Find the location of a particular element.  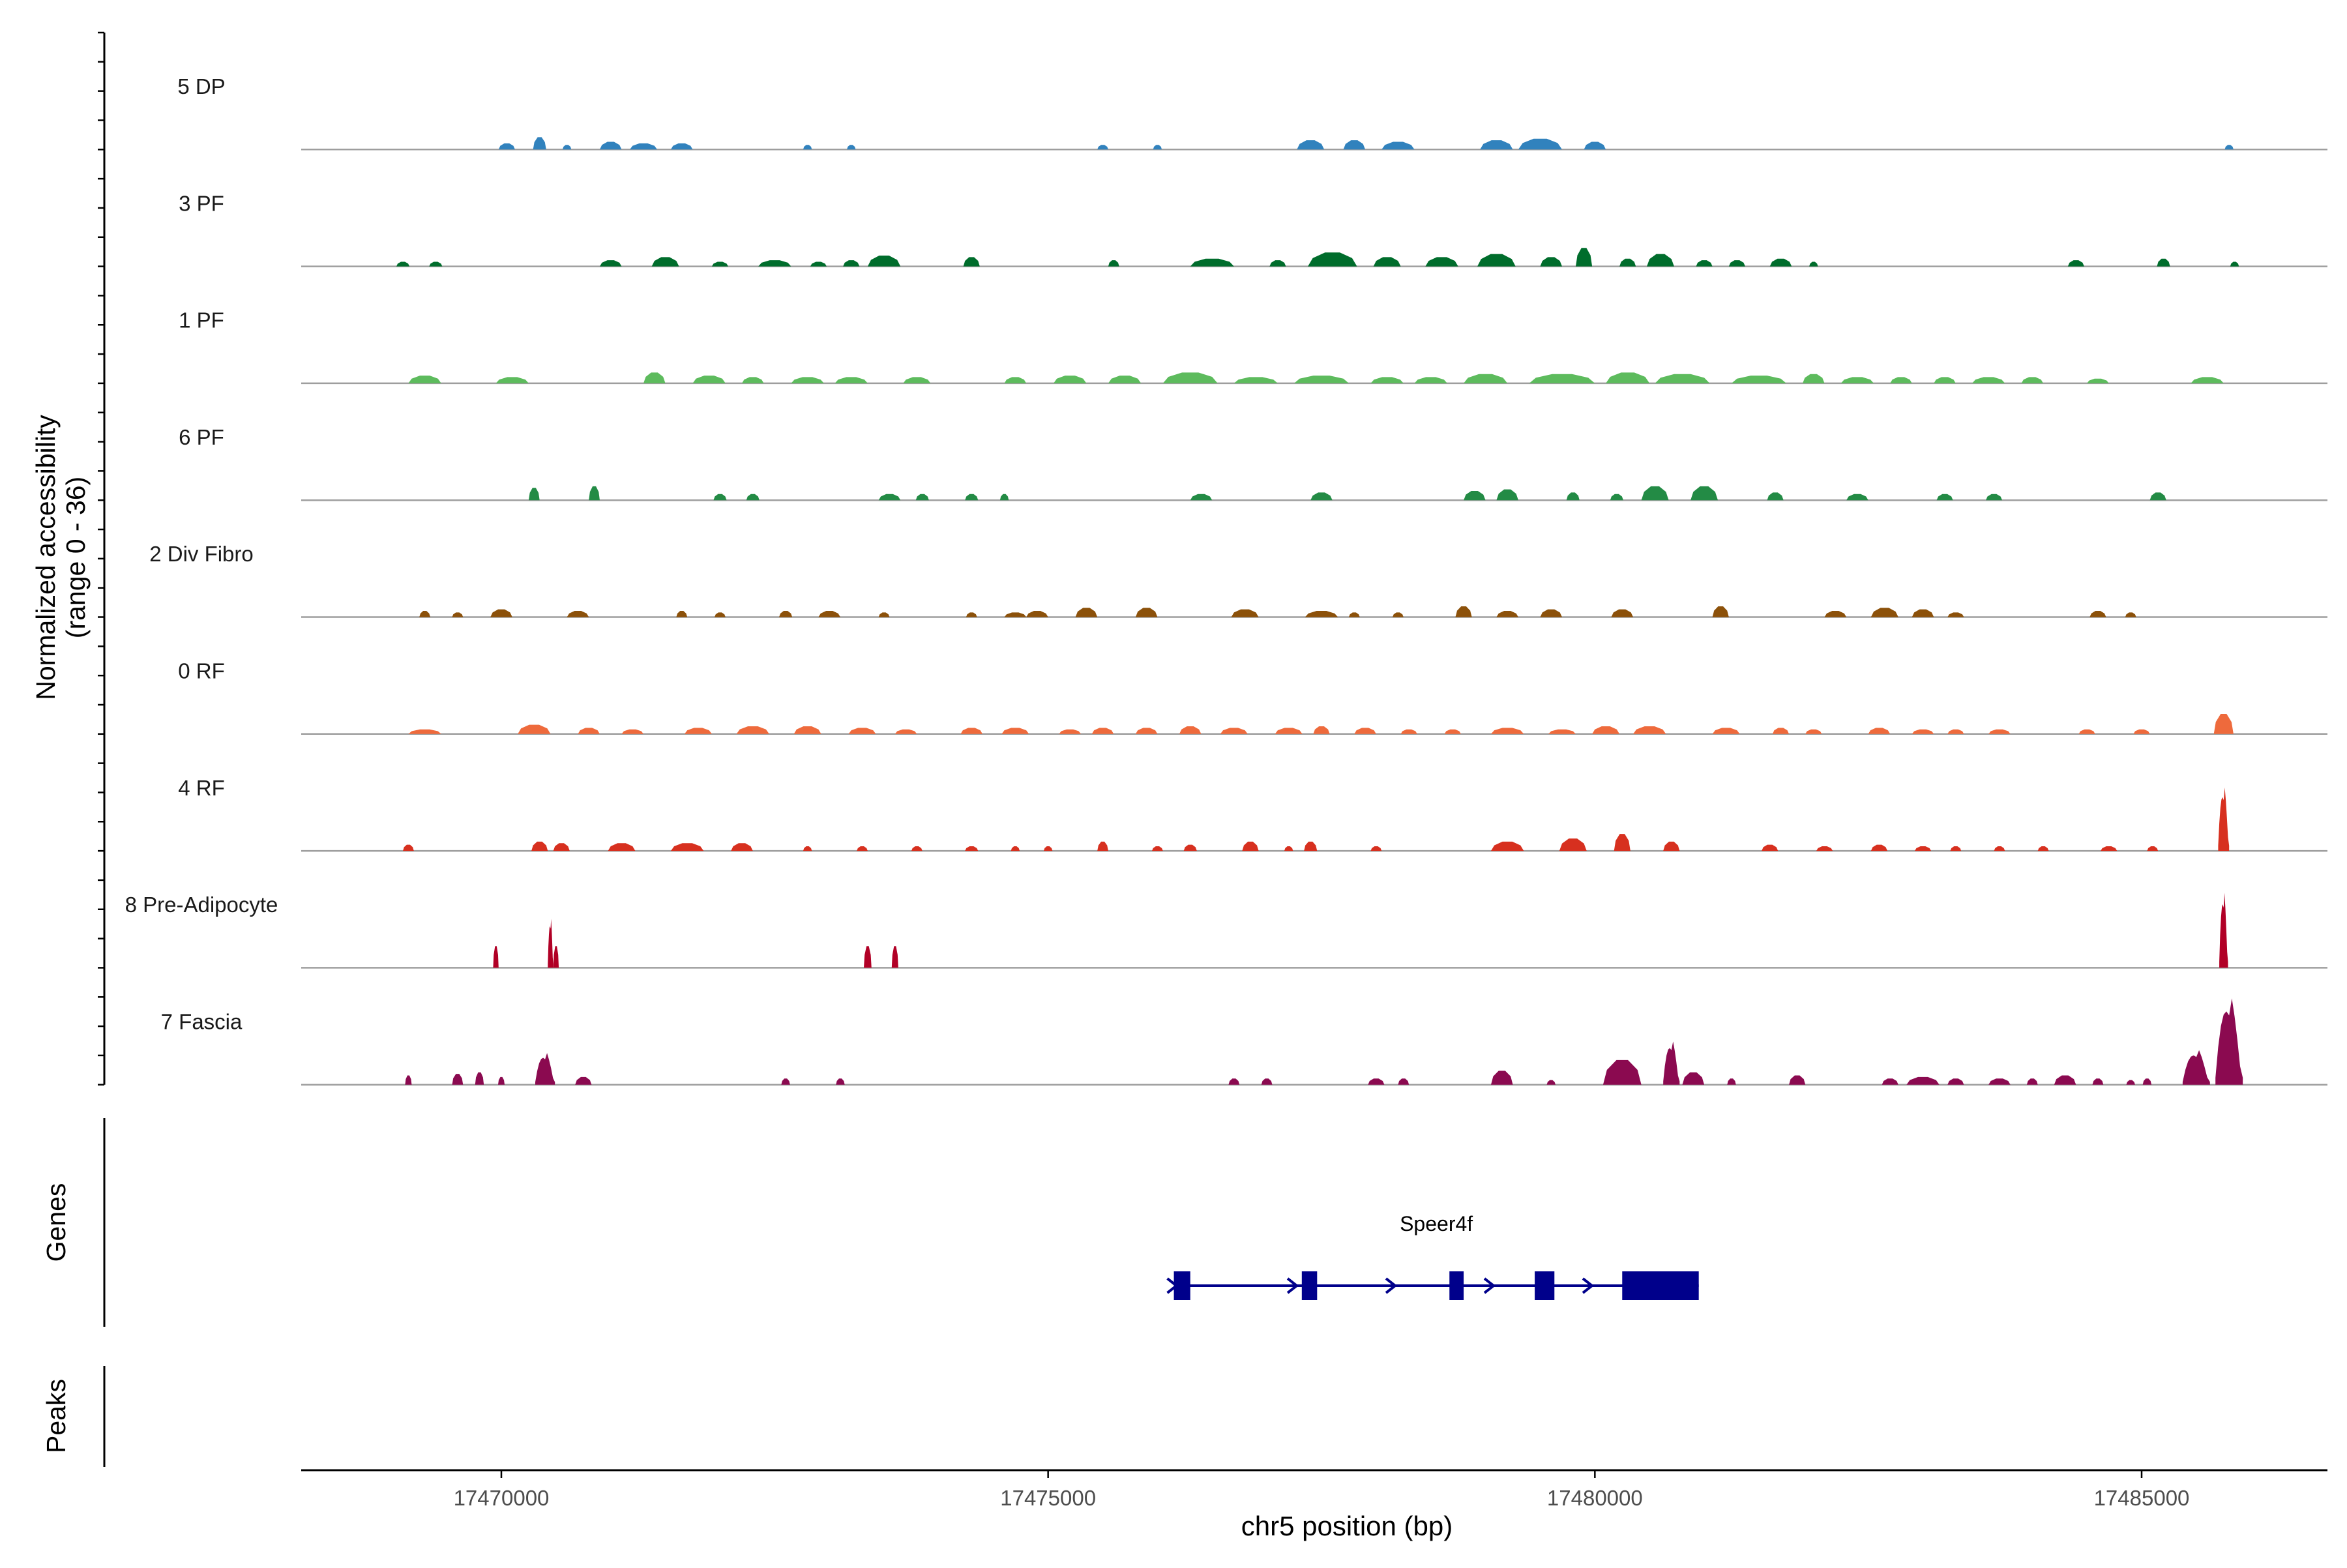

track-6-pf is located at coordinates (1314, 494).